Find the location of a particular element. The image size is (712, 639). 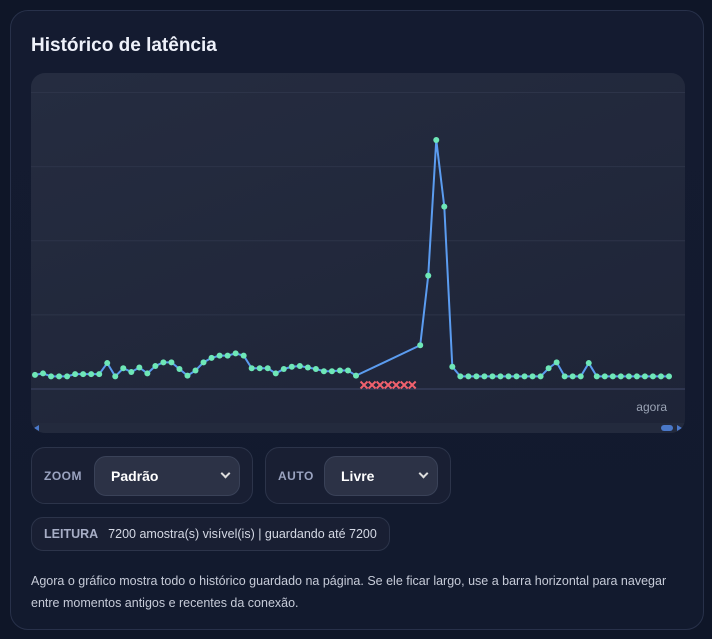

zoom-select-value: Padrão is located at coordinates (135, 476).